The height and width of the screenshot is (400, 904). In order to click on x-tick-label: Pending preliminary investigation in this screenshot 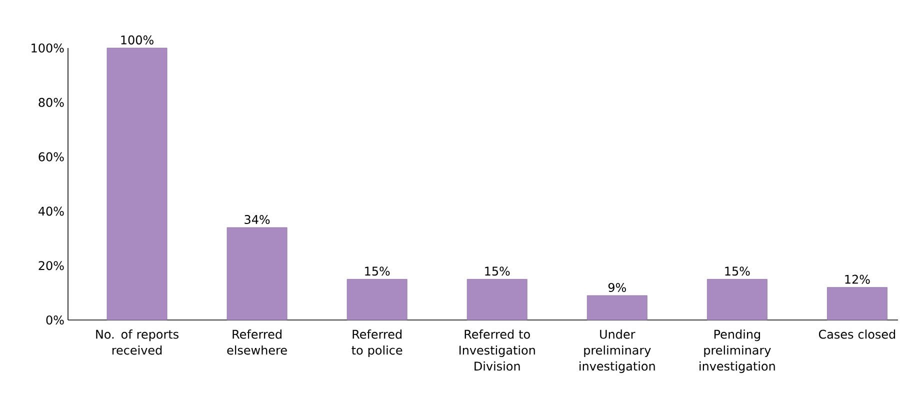, I will do `click(737, 351)`.